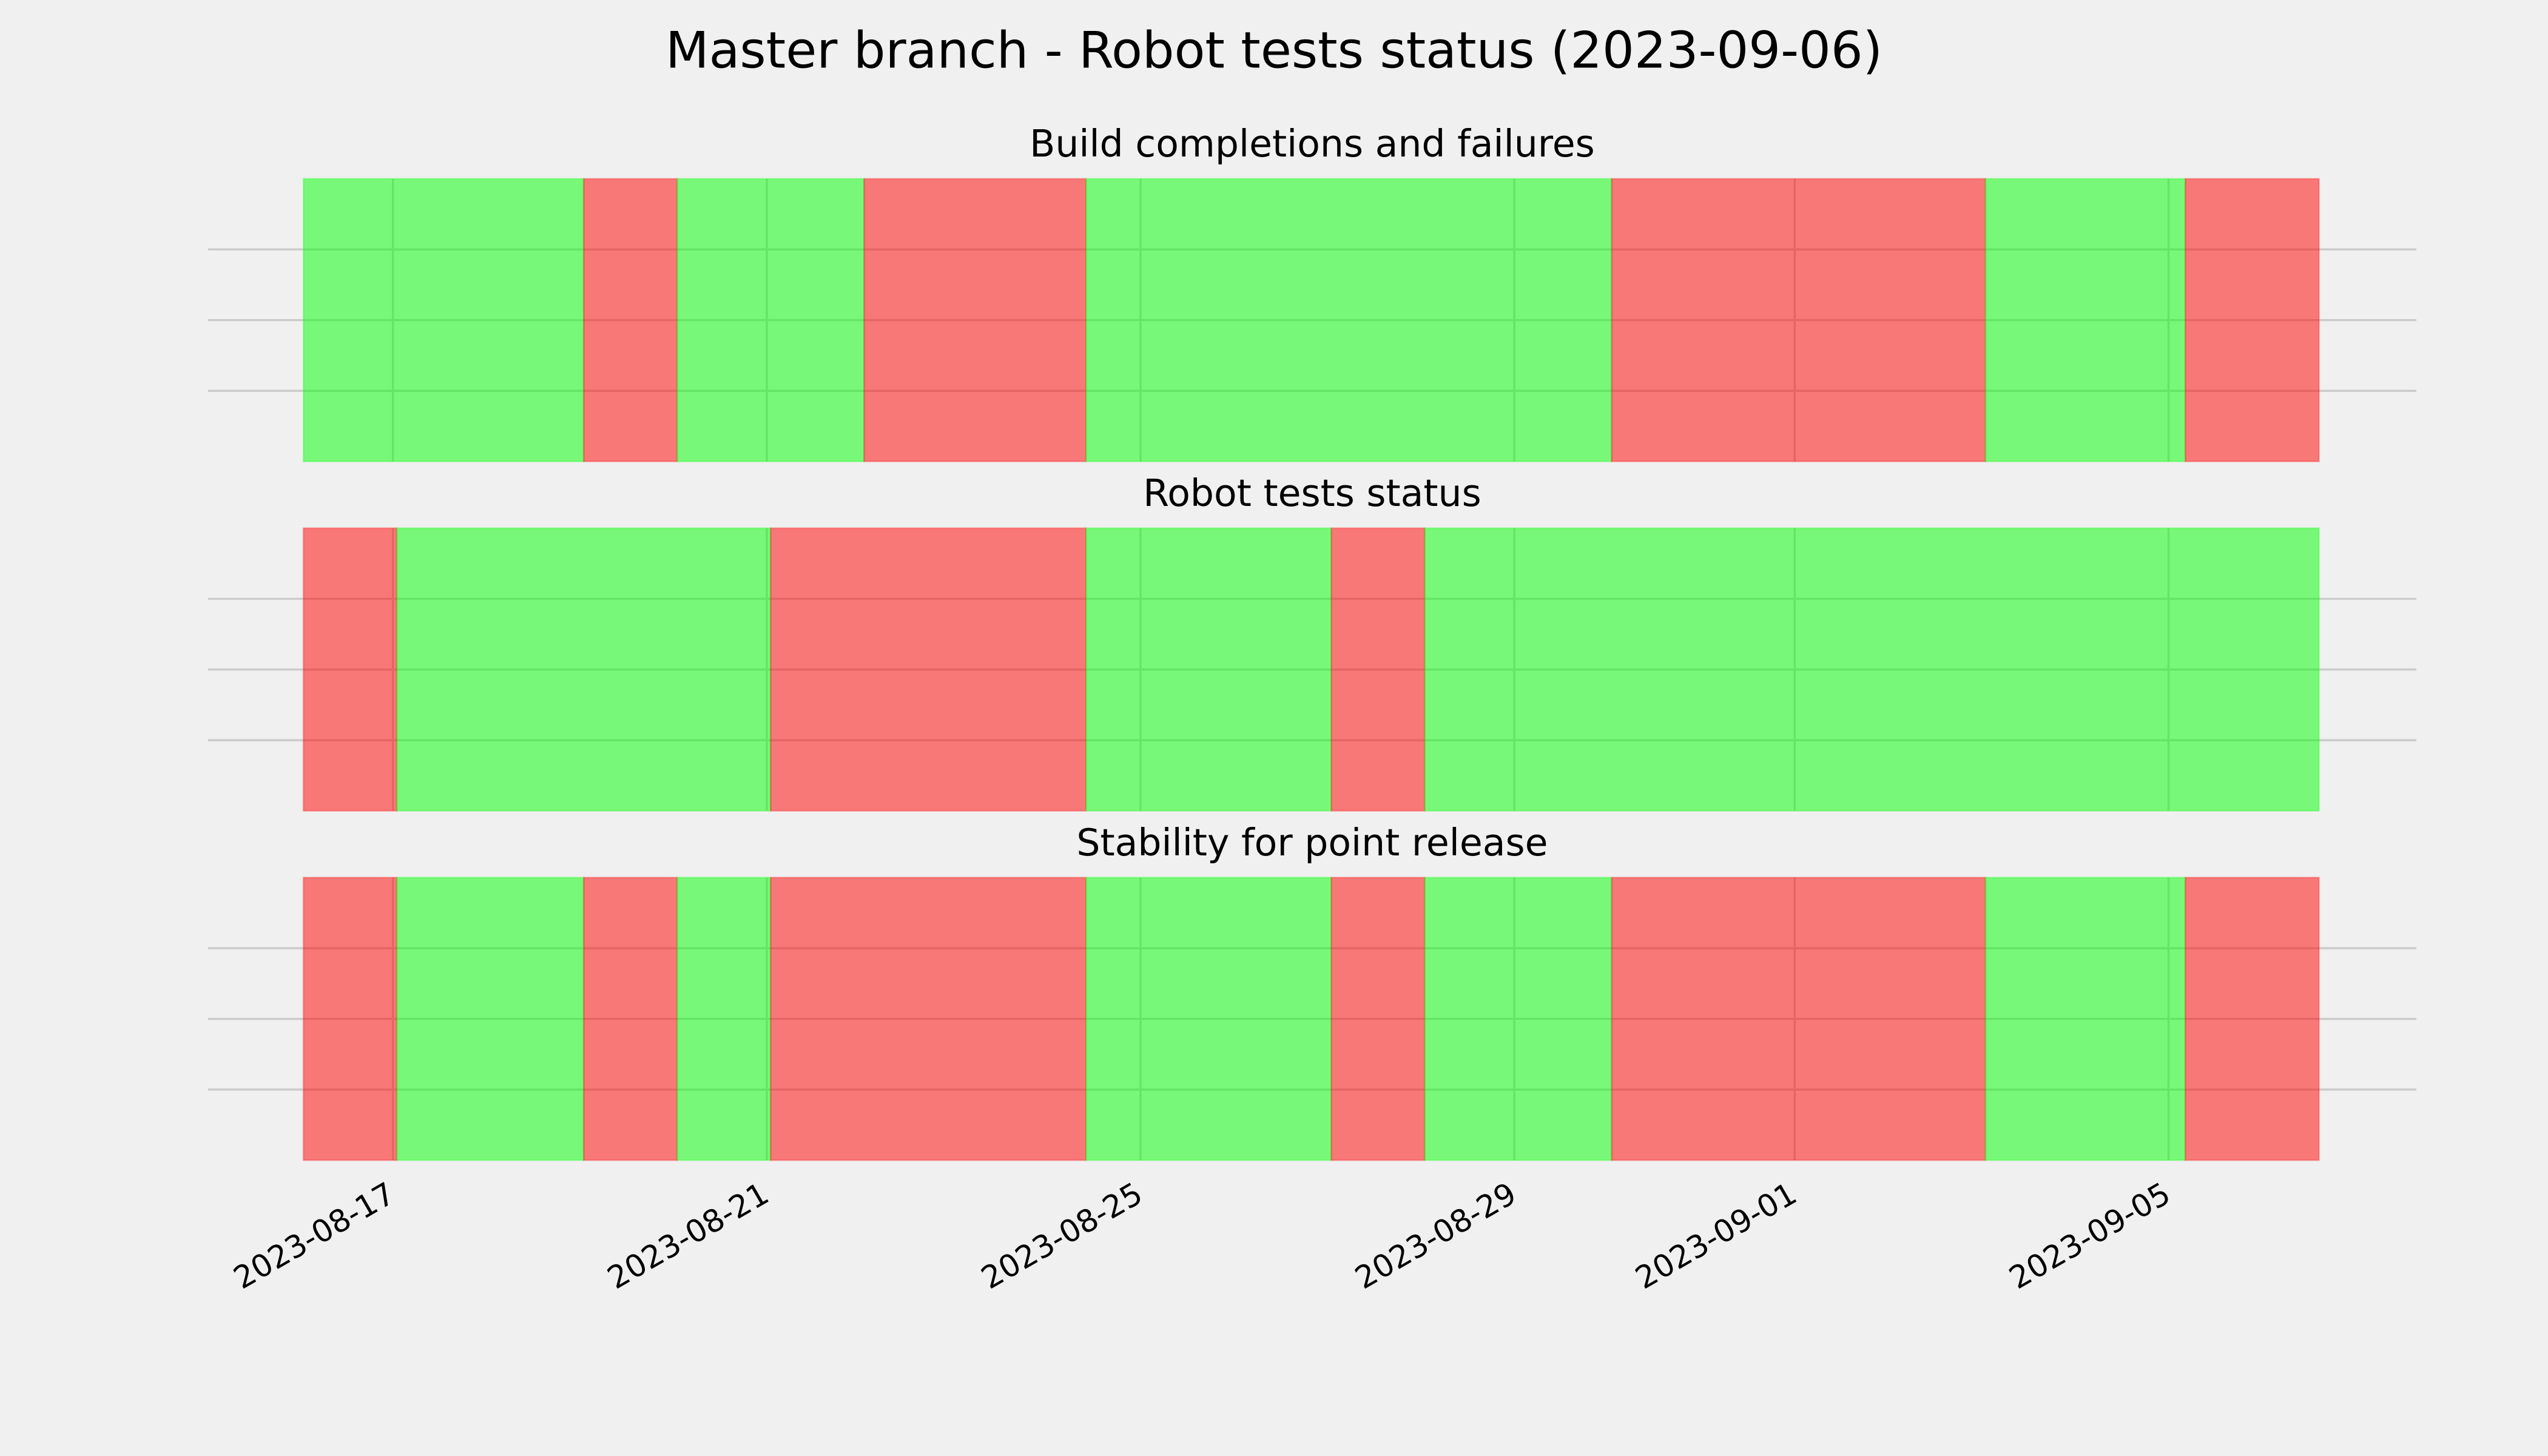  I want to click on subplot-title: Stability for point release, so click(1312, 842).